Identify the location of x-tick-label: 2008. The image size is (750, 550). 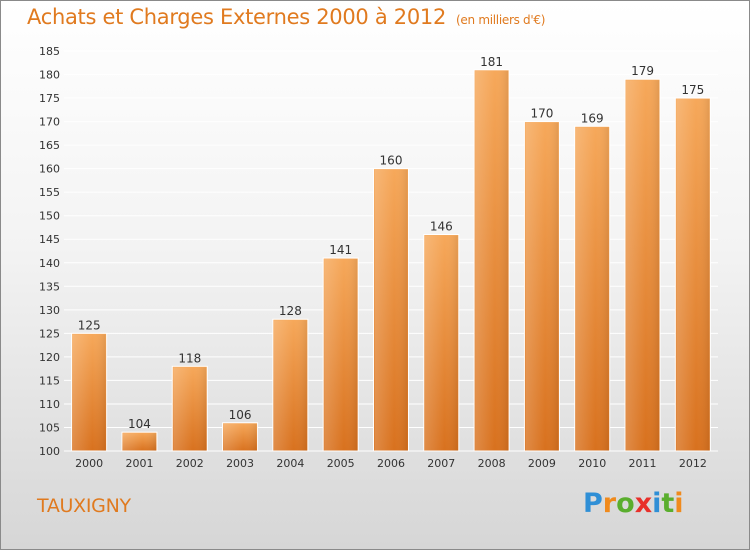
(492, 463).